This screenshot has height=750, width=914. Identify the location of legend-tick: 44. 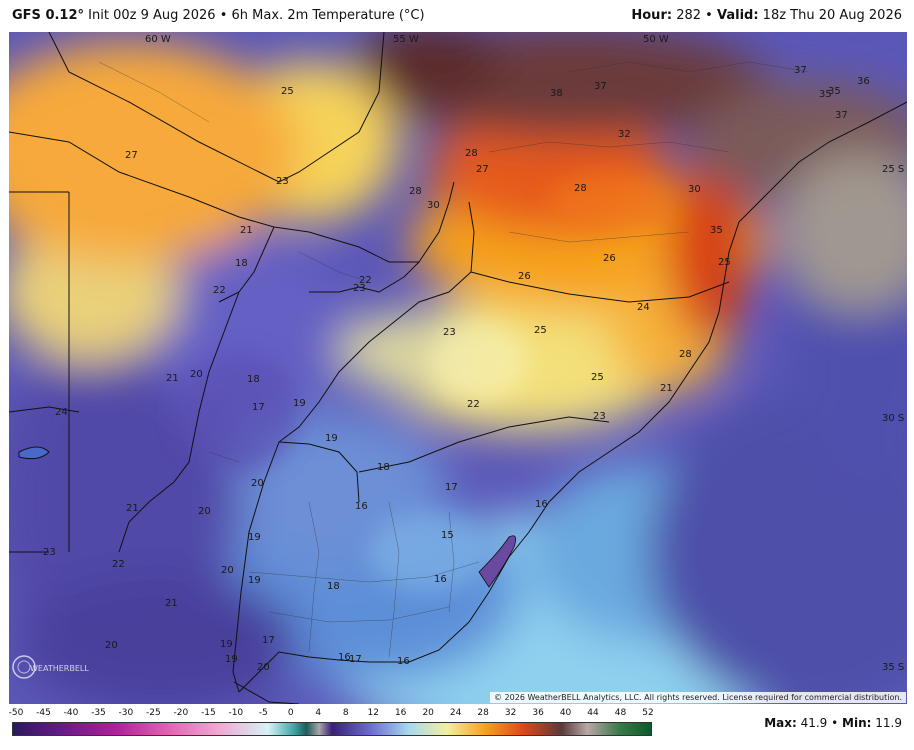
(593, 713).